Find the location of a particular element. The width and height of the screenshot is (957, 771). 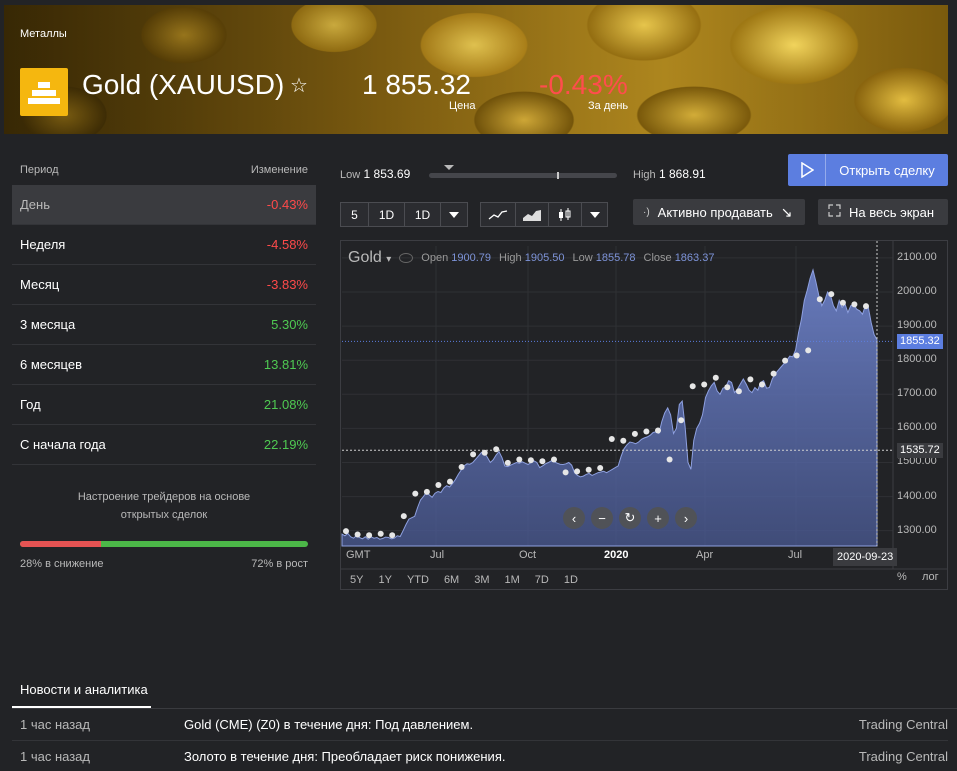

chart-navigation: ‹ − ↻ + › is located at coordinates (630, 518).